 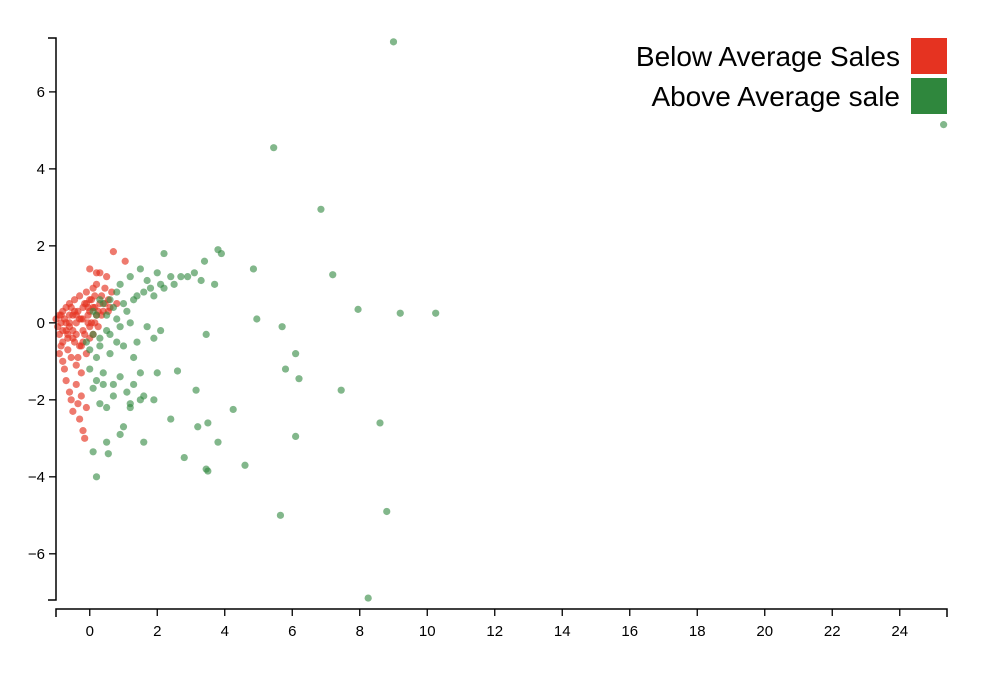 I want to click on x-axis-line, so click(x=501, y=612).